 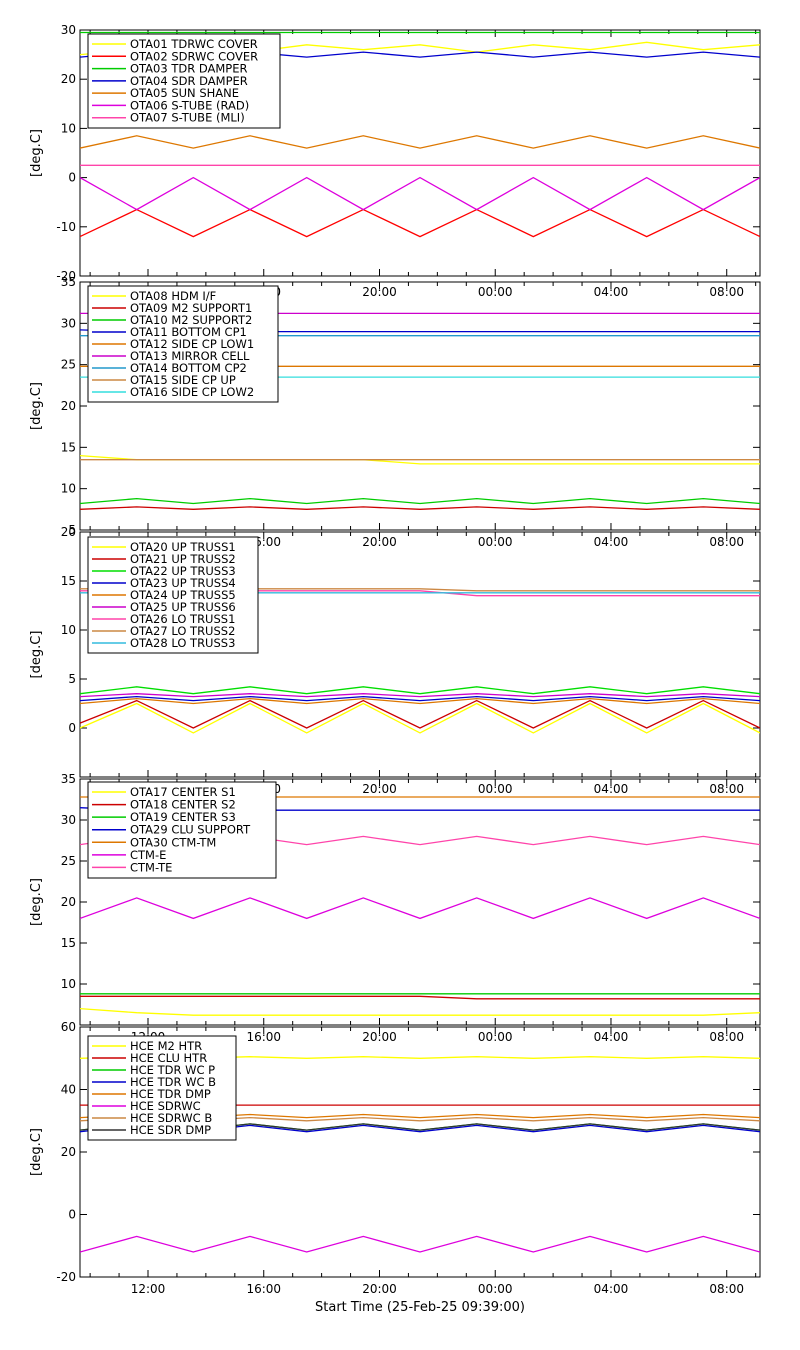 What do you see at coordinates (190, 356) in the screenshot?
I see `legend-entry: OTA13 MIRROR CELL` at bounding box center [190, 356].